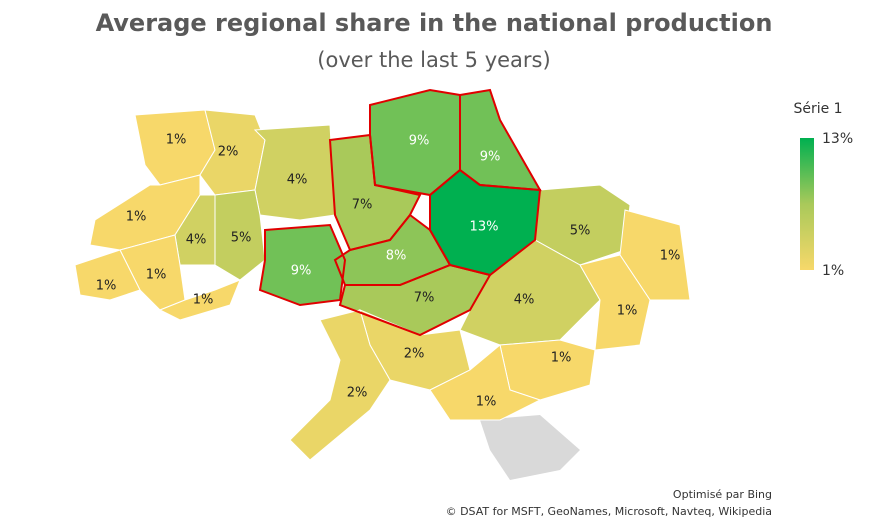  Describe the element at coordinates (722, 494) in the screenshot. I see `attribution: Optimisé par Bing` at that location.